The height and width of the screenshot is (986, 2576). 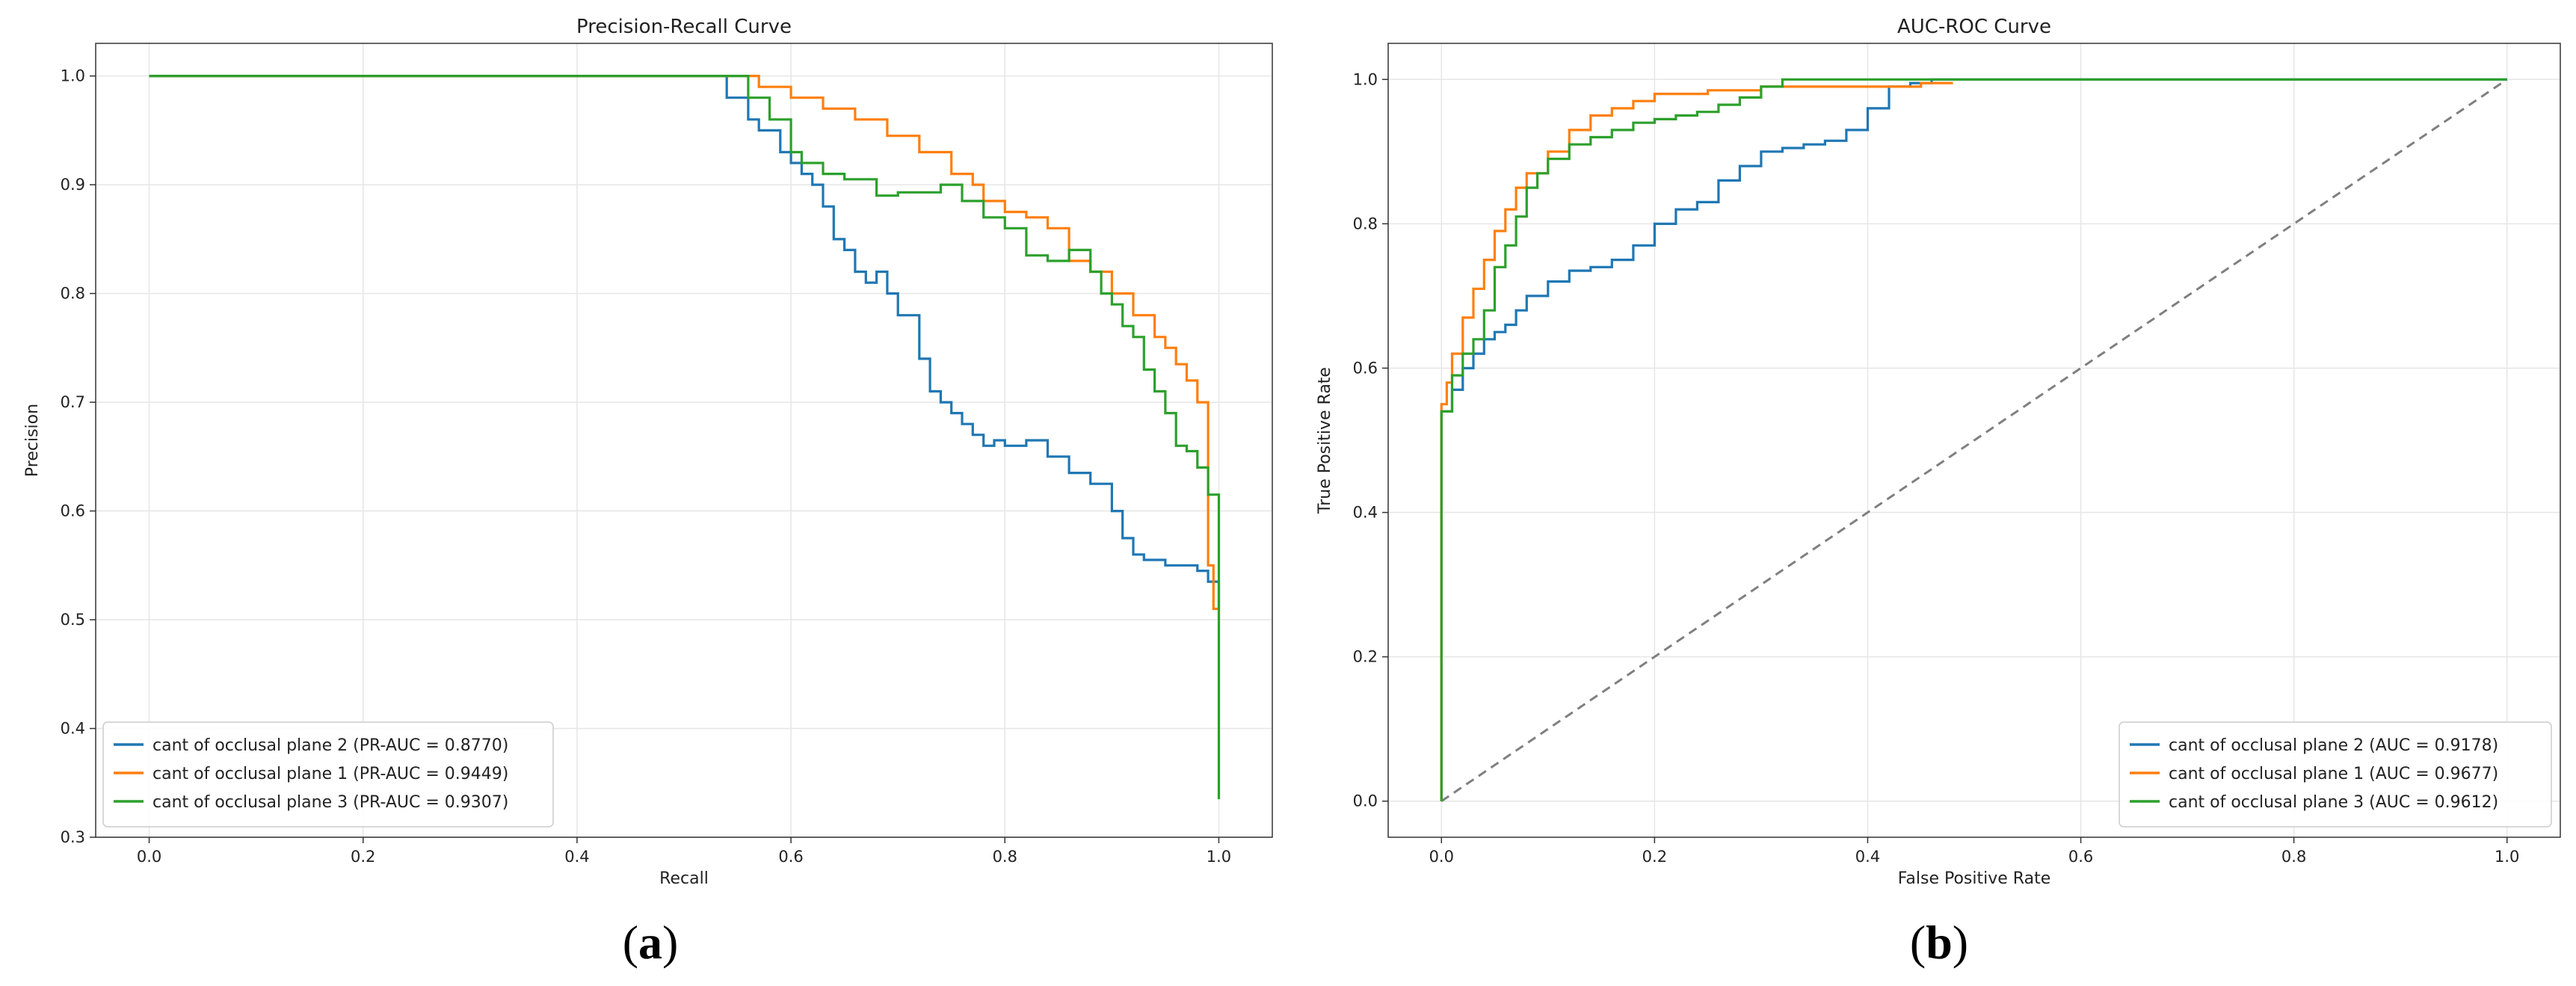 What do you see at coordinates (1974, 878) in the screenshot?
I see `x-axis-label: False Positive Rate` at bounding box center [1974, 878].